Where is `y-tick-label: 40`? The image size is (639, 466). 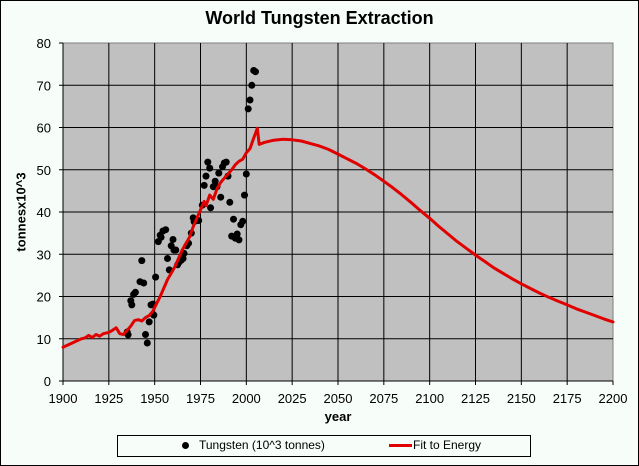
y-tick-label: 40 is located at coordinates (44, 212).